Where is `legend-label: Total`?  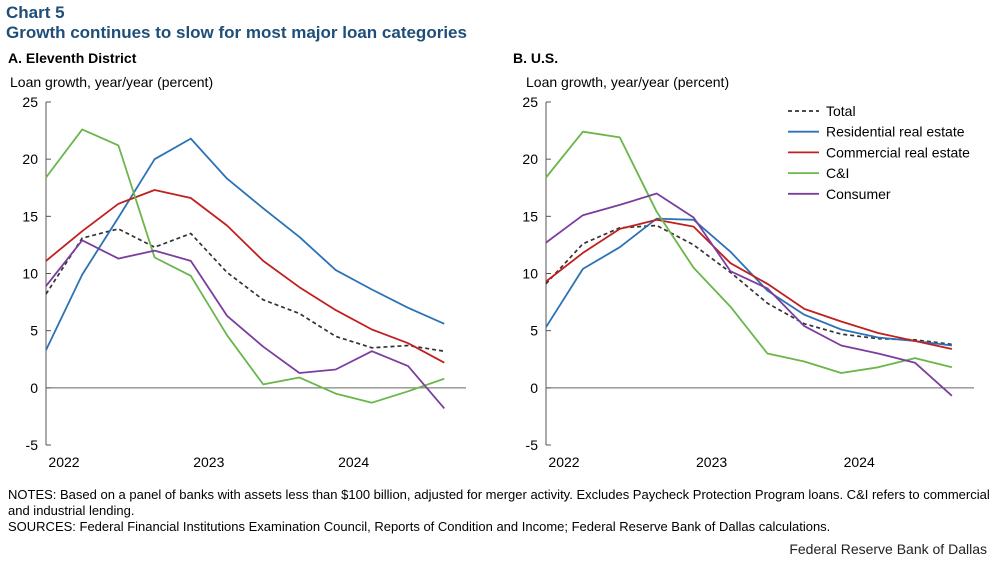
legend-label: Total is located at coordinates (841, 111).